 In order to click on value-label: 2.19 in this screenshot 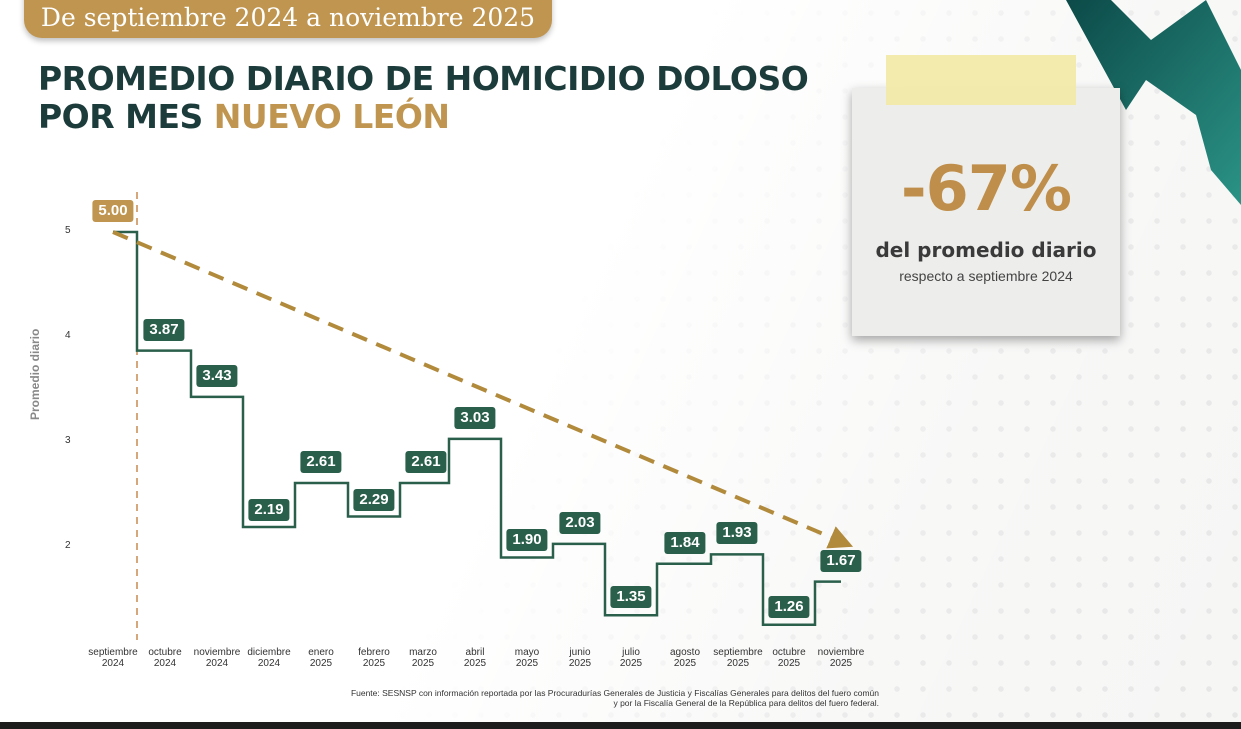, I will do `click(269, 510)`.